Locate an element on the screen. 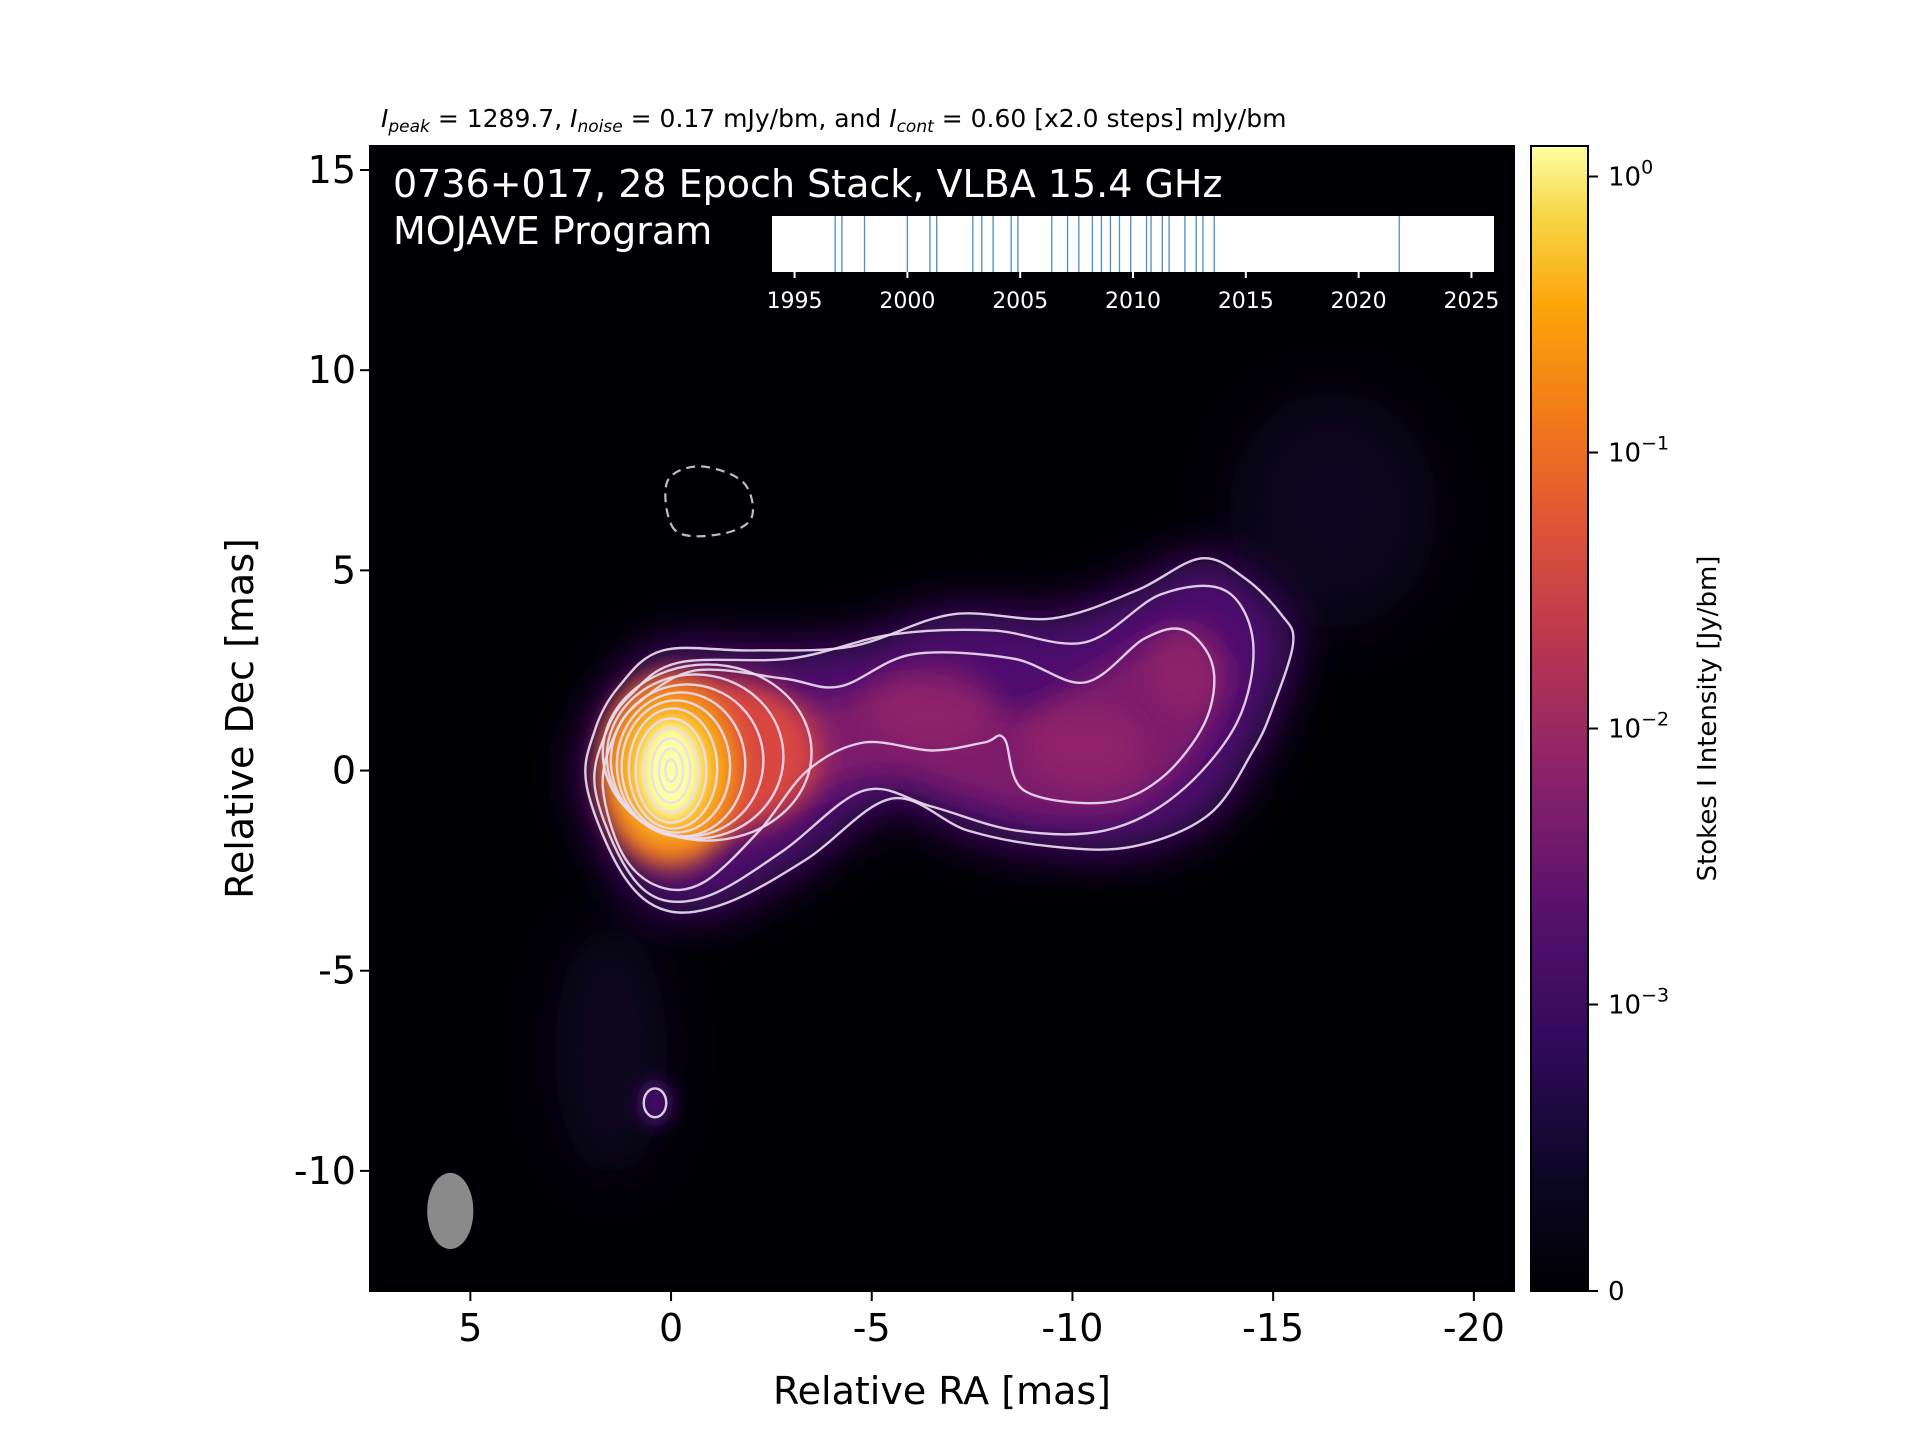  peak-symbol: I is located at coordinates (384, 118).